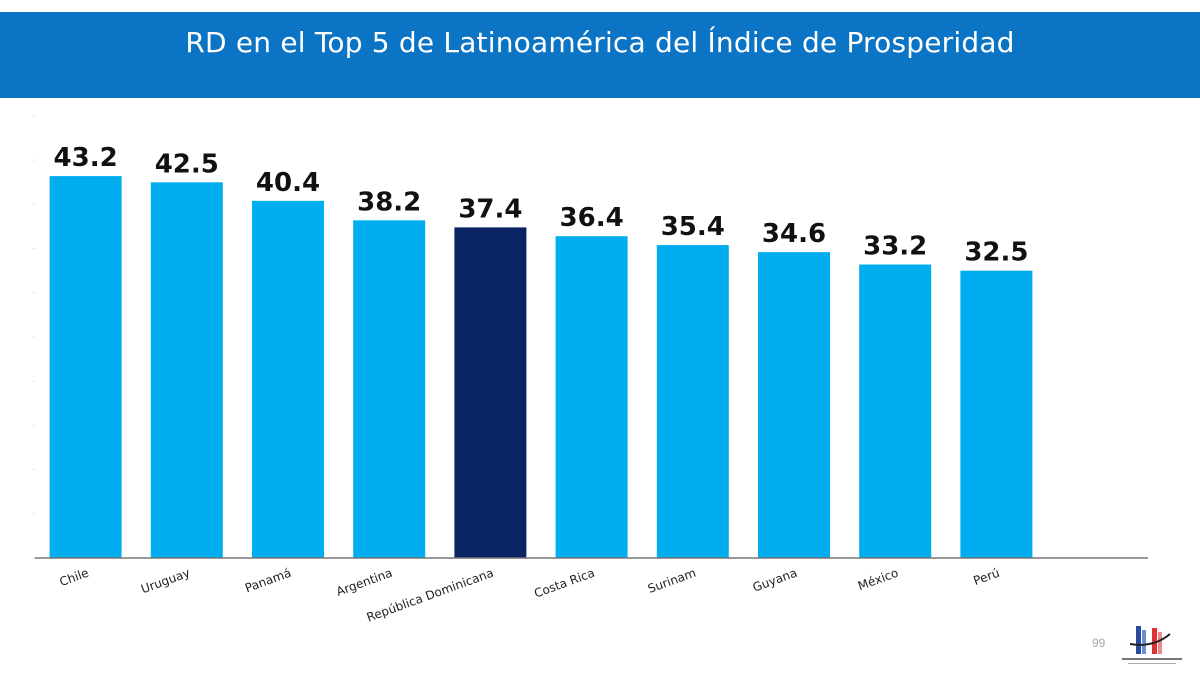  Describe the element at coordinates (1099, 643) in the screenshot. I see `page-number: 99` at that location.